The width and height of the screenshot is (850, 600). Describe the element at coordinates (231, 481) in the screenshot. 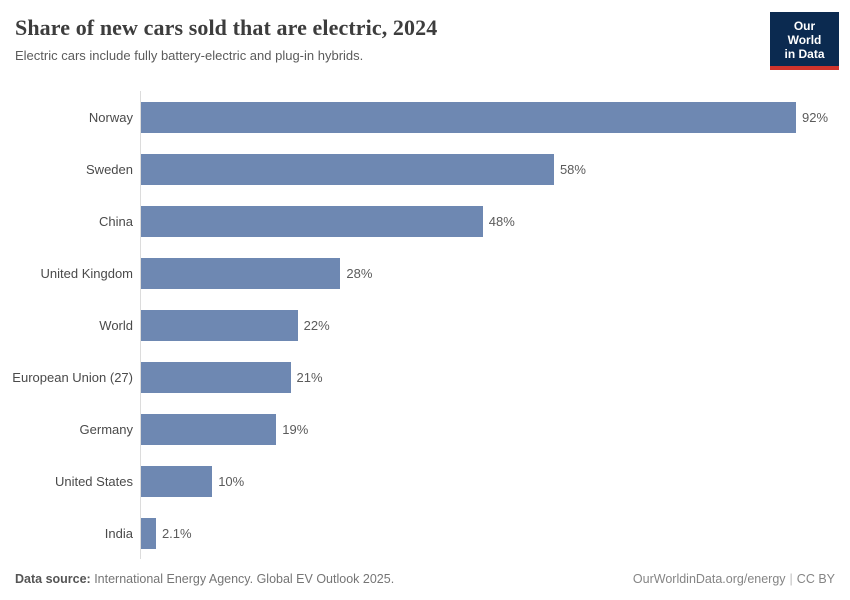

I see `value-label: 10%` at that location.